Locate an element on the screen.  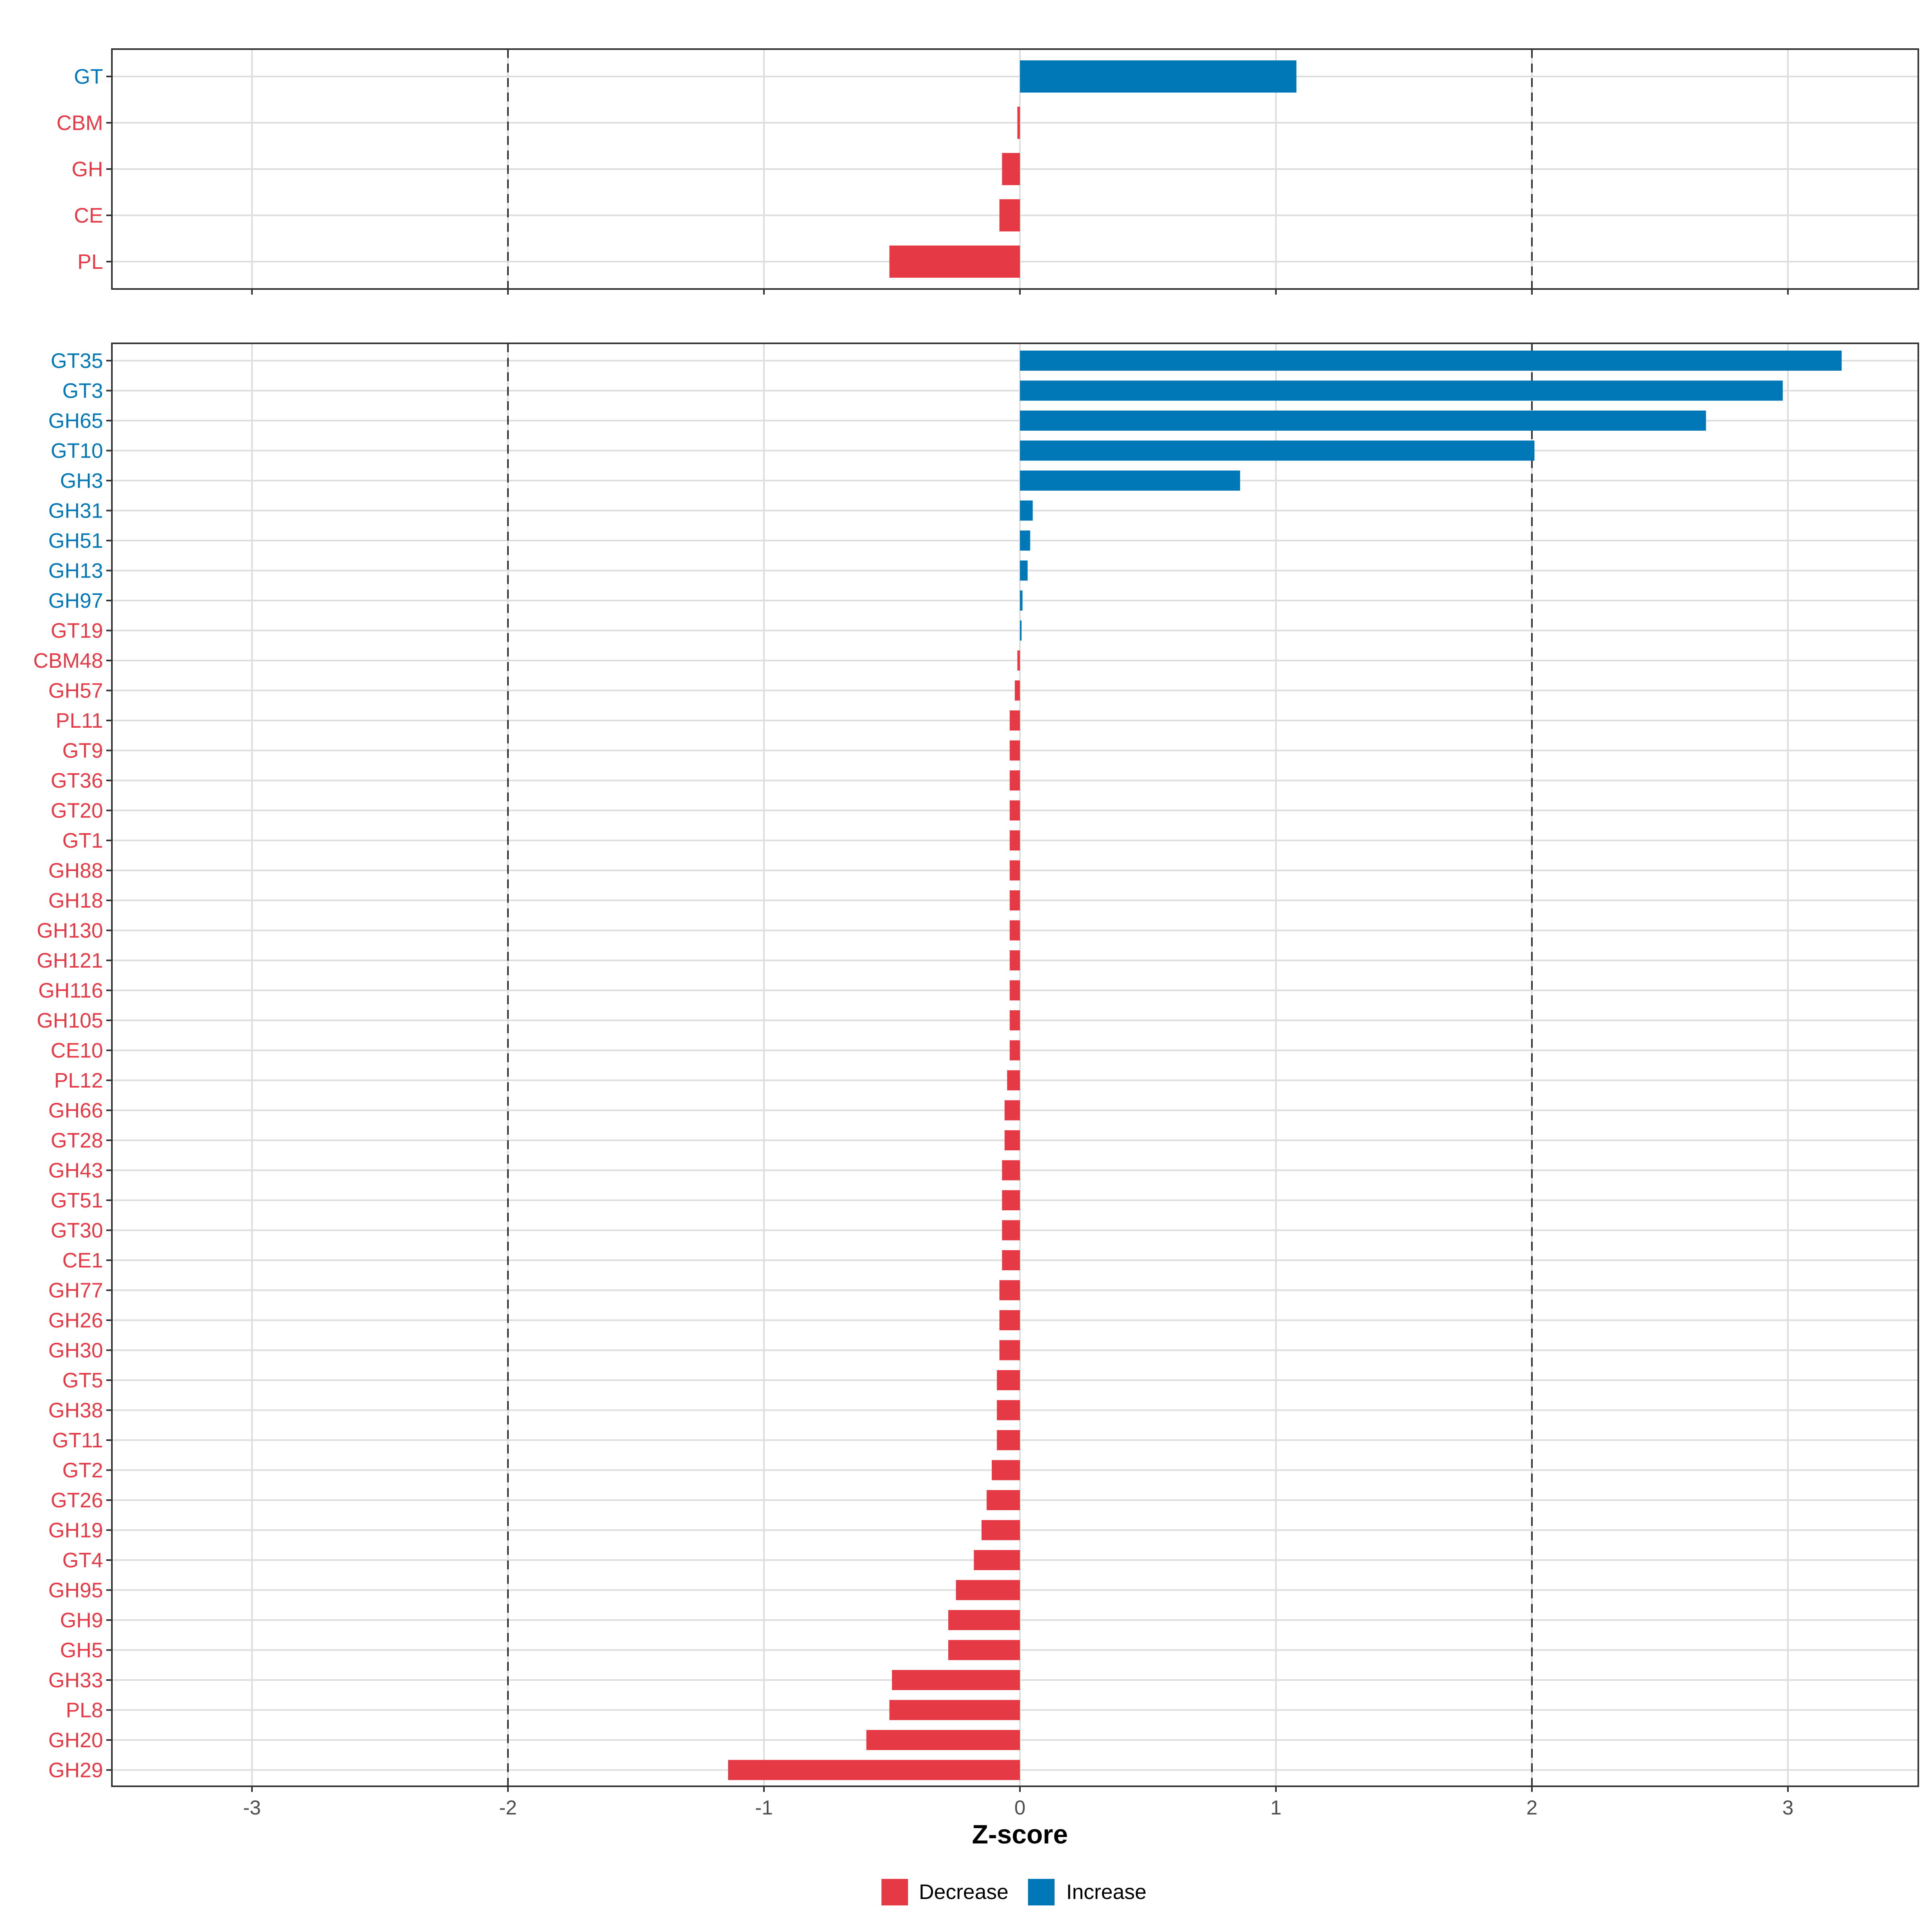
category-label: GH43 is located at coordinates (75, 1171).